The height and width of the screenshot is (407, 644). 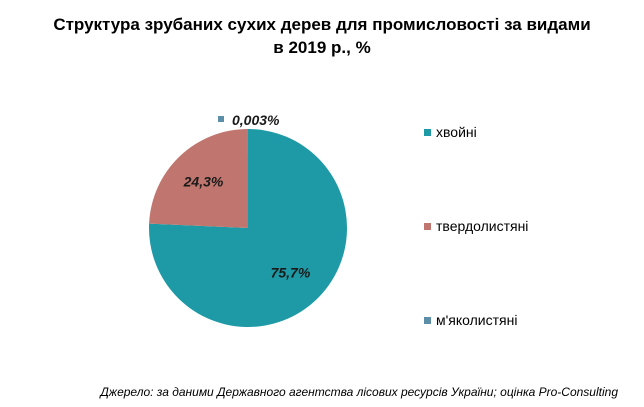 I want to click on chart-title-line-2: в 2019 р., %, so click(x=322, y=47).